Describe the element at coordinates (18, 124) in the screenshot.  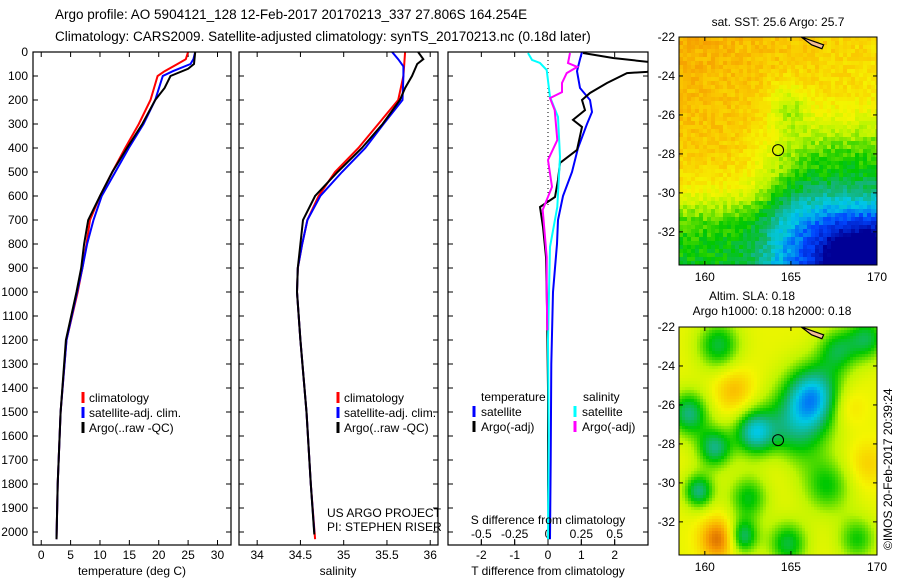
I see `y-tick-label: 300` at that location.